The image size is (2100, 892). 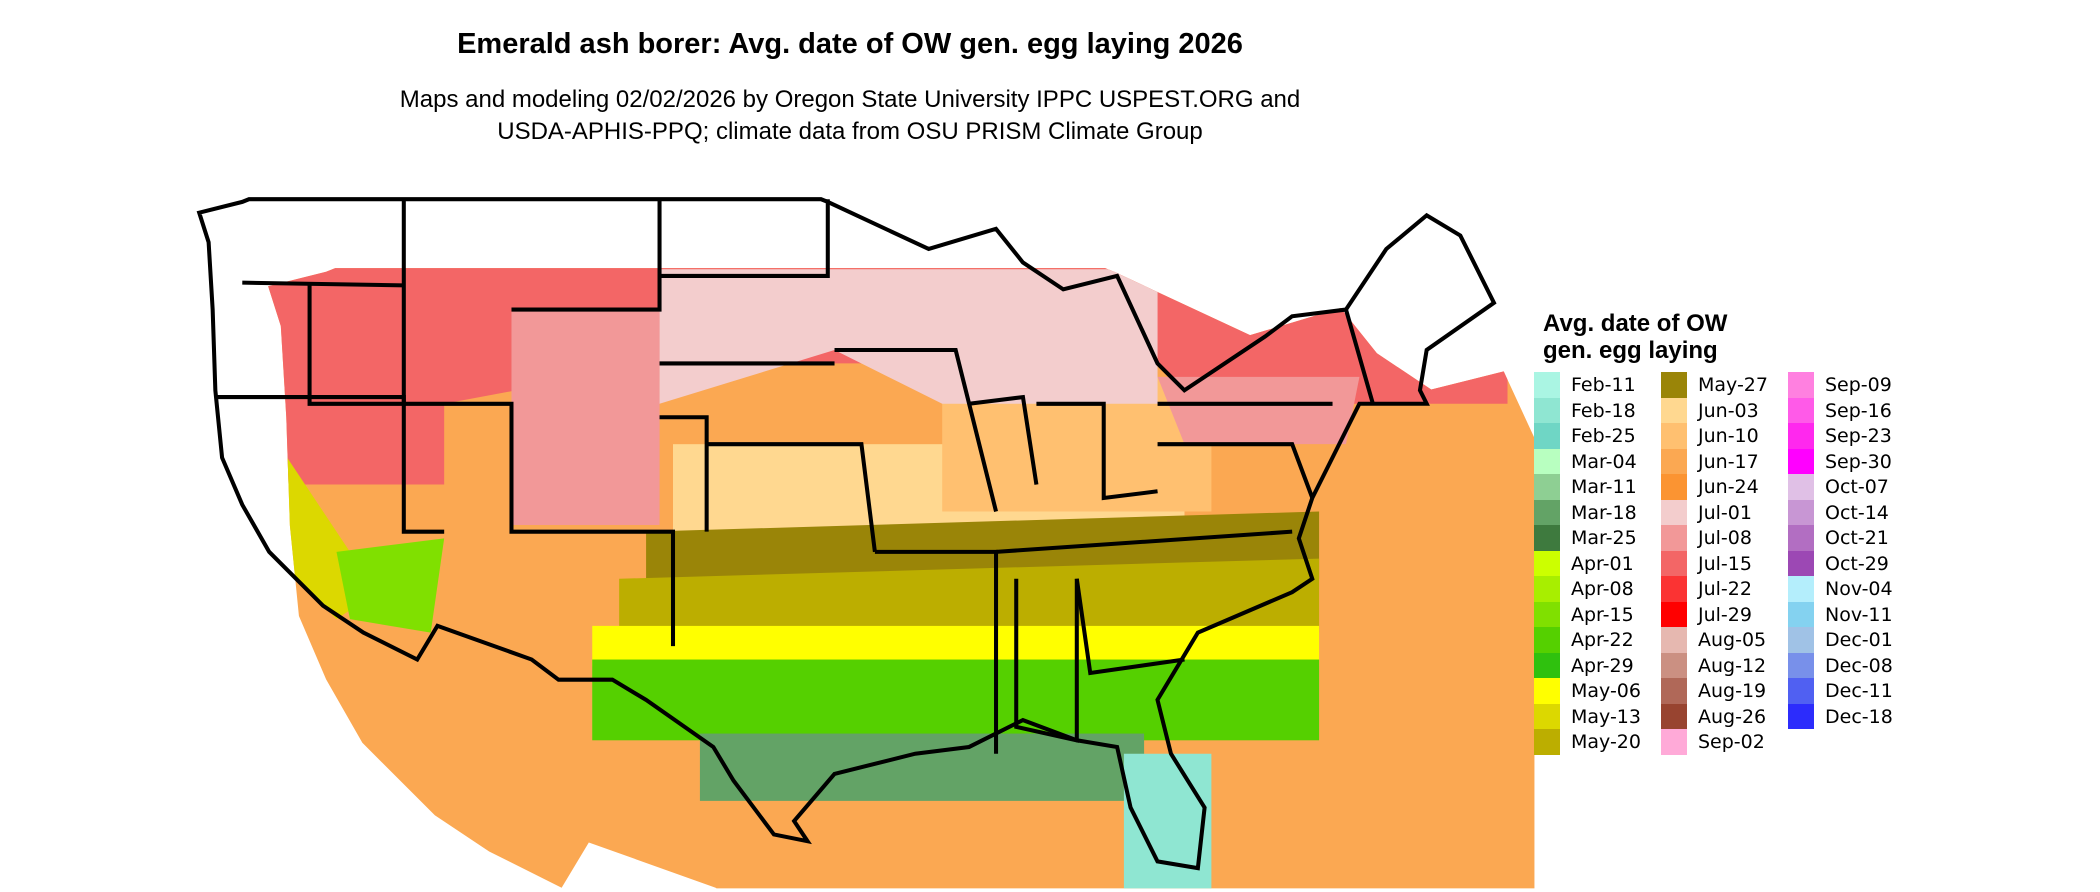 I want to click on legend-label: Apr-15, so click(x=1602, y=614).